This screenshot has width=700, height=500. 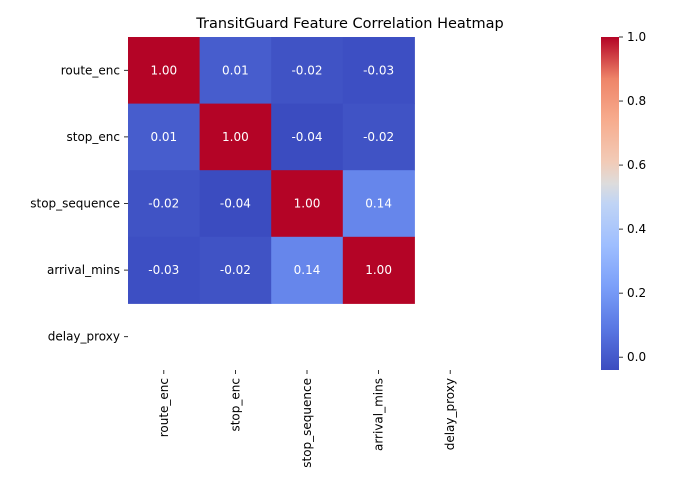 I want to click on heatmap-cell-r2-c0, so click(x=164, y=204).